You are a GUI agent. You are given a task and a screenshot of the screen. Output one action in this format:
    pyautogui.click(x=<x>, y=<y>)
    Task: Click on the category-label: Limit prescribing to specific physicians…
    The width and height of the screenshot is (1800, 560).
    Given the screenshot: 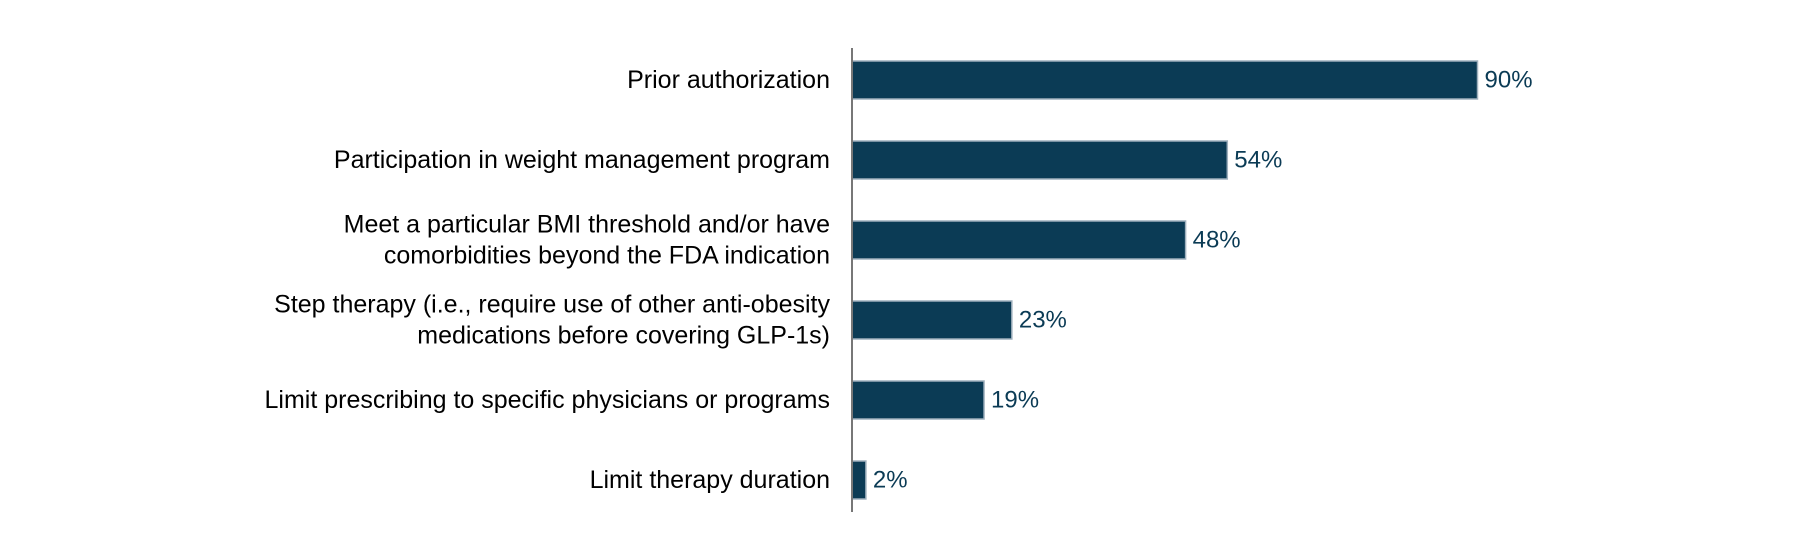 What is the action you would take?
    pyautogui.click(x=548, y=400)
    